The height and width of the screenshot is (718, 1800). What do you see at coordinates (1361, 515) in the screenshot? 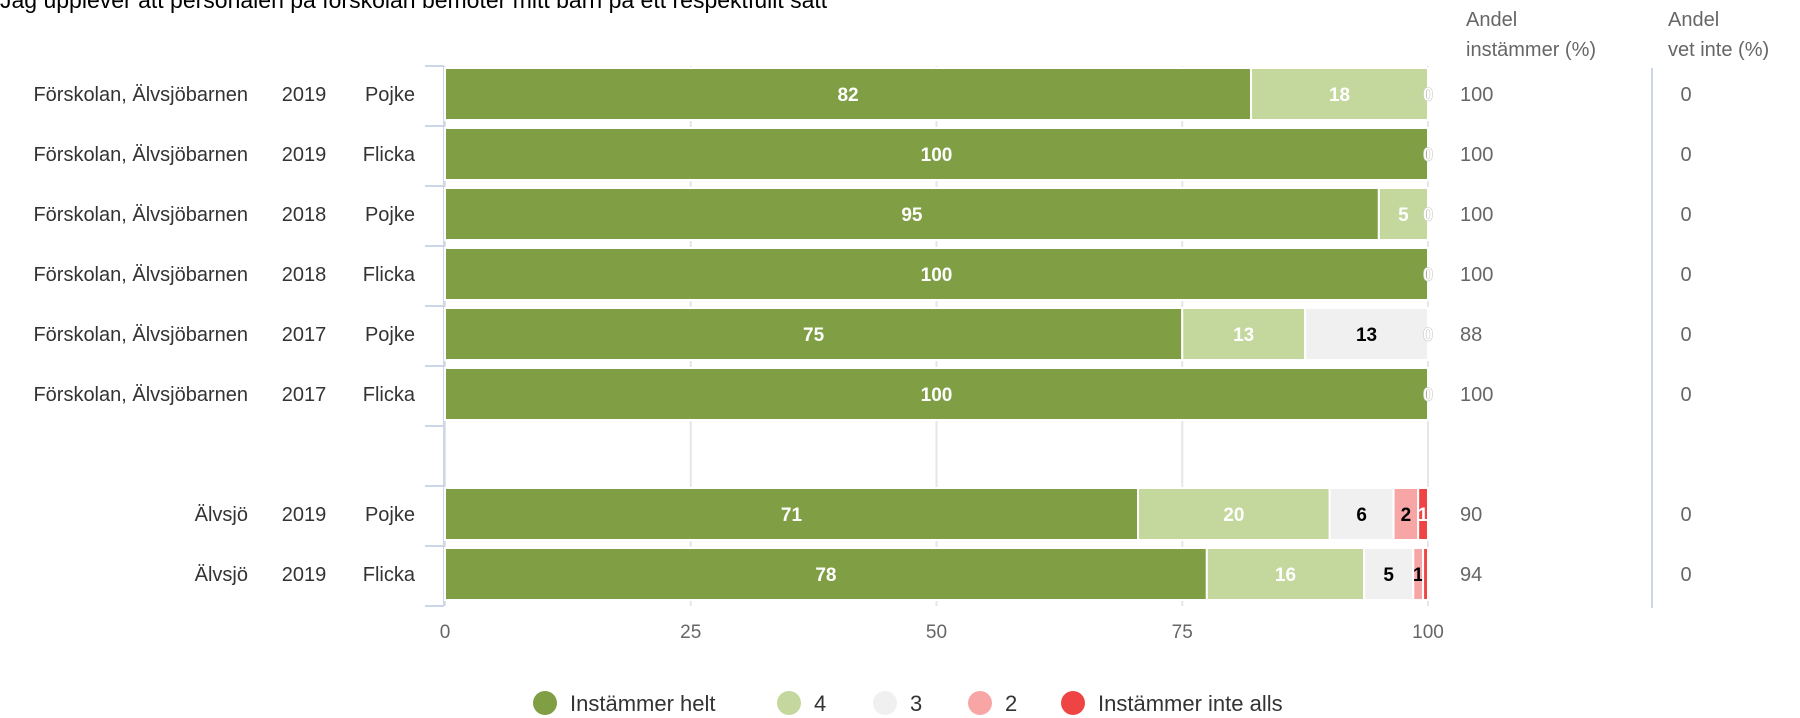
I see `data-label: 6` at bounding box center [1361, 515].